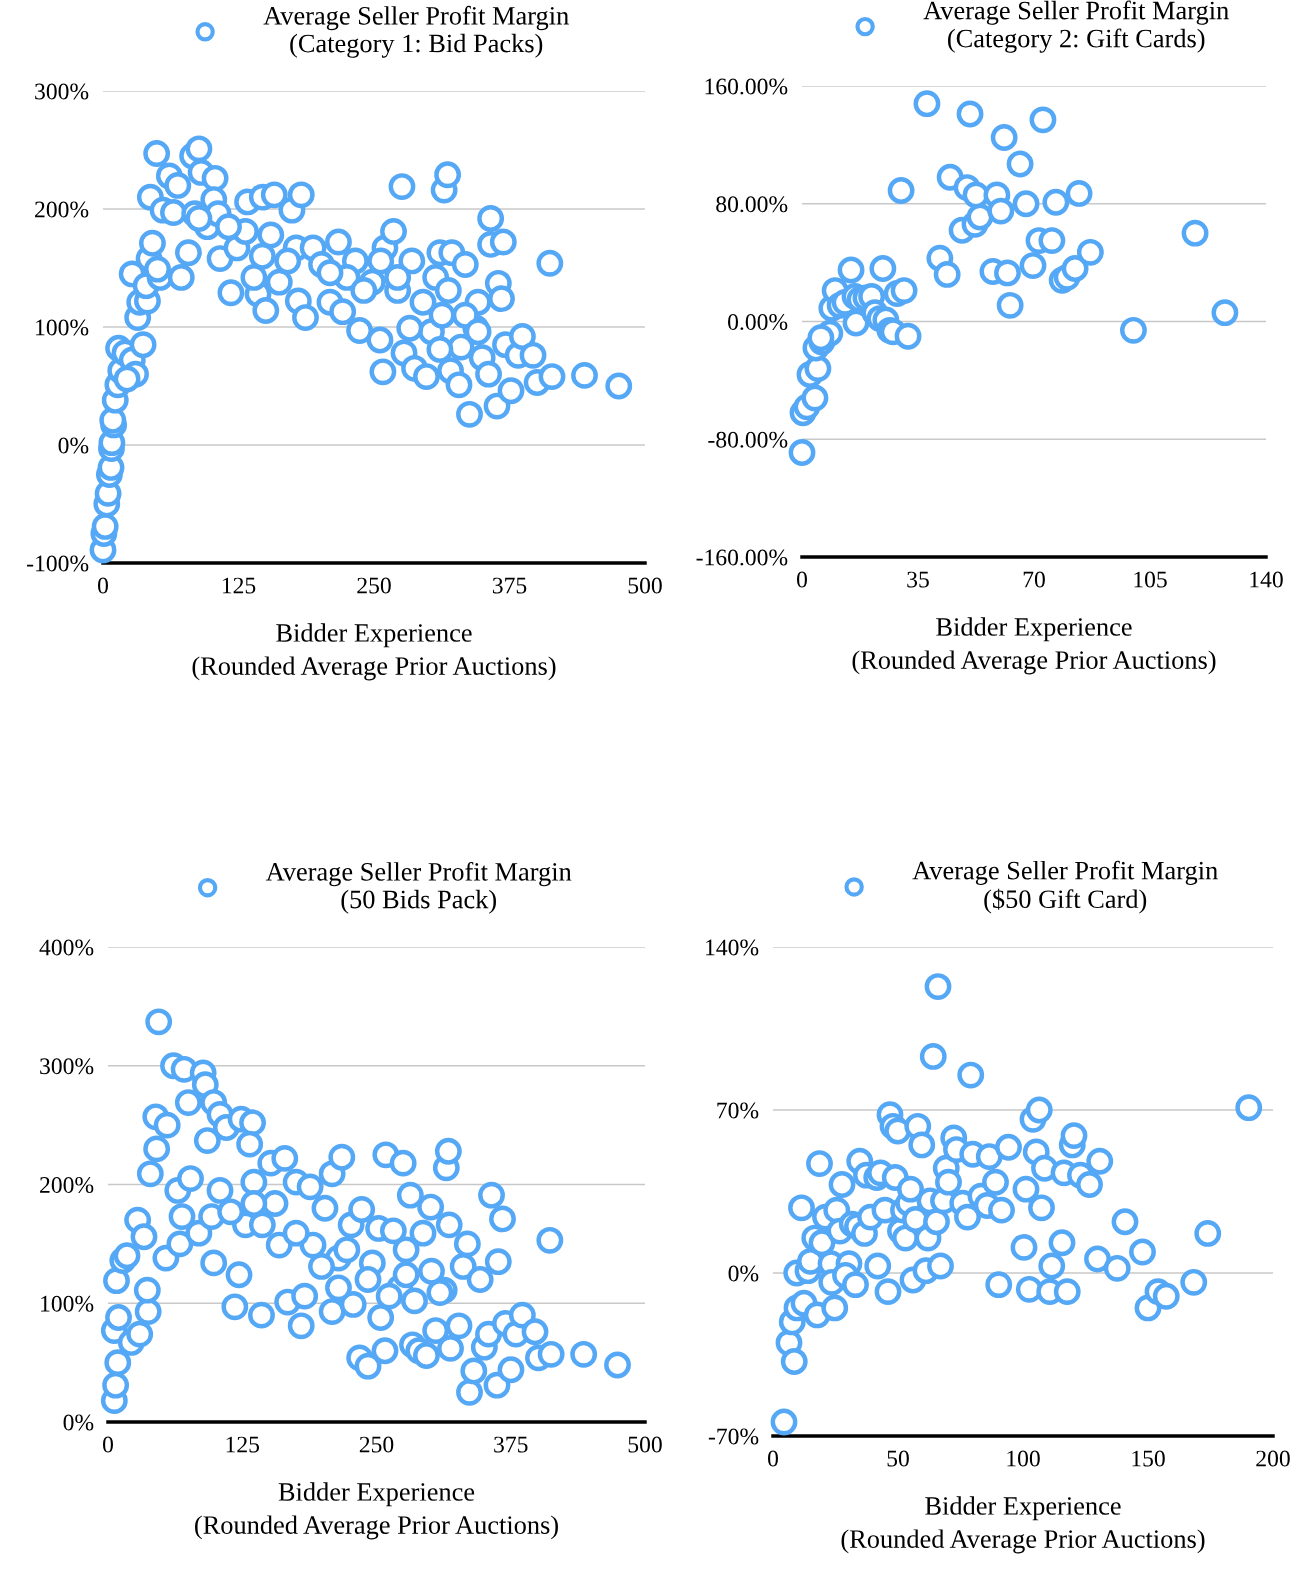  I want to click on y-tick-label: -70%, so click(733, 1436).